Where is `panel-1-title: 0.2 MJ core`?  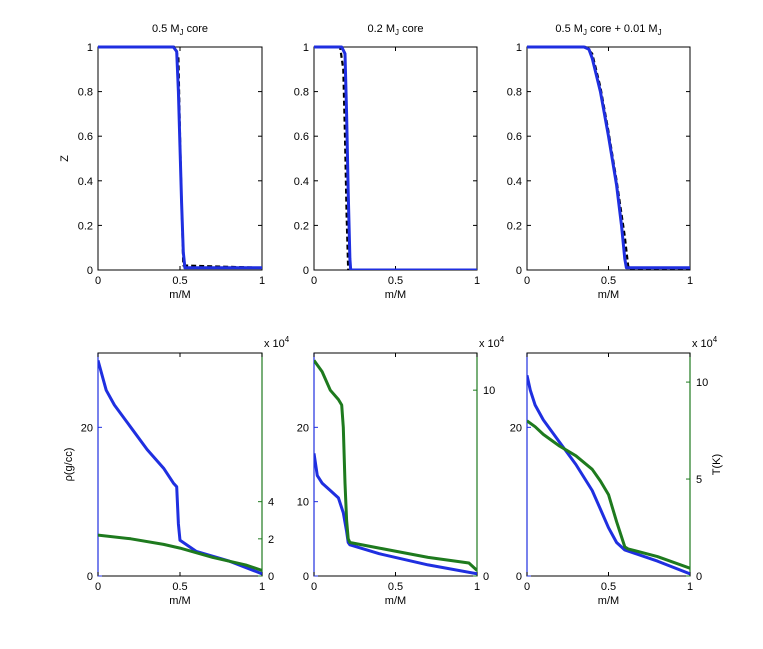 panel-1-title: 0.2 MJ core is located at coordinates (396, 30).